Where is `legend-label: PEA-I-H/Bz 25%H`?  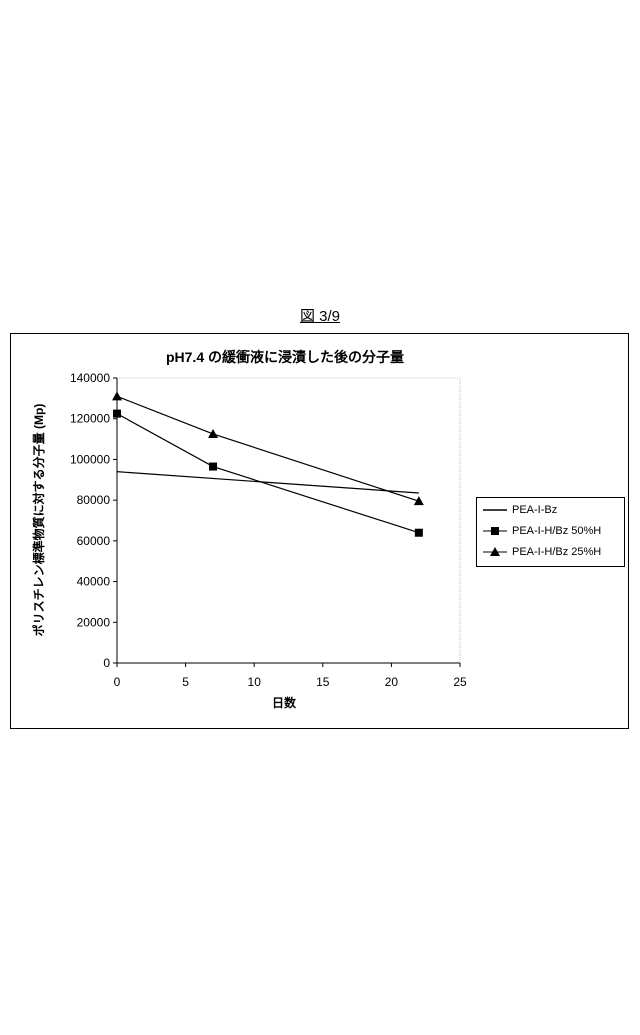
legend-label: PEA-I-H/Bz 25%H is located at coordinates (556, 552).